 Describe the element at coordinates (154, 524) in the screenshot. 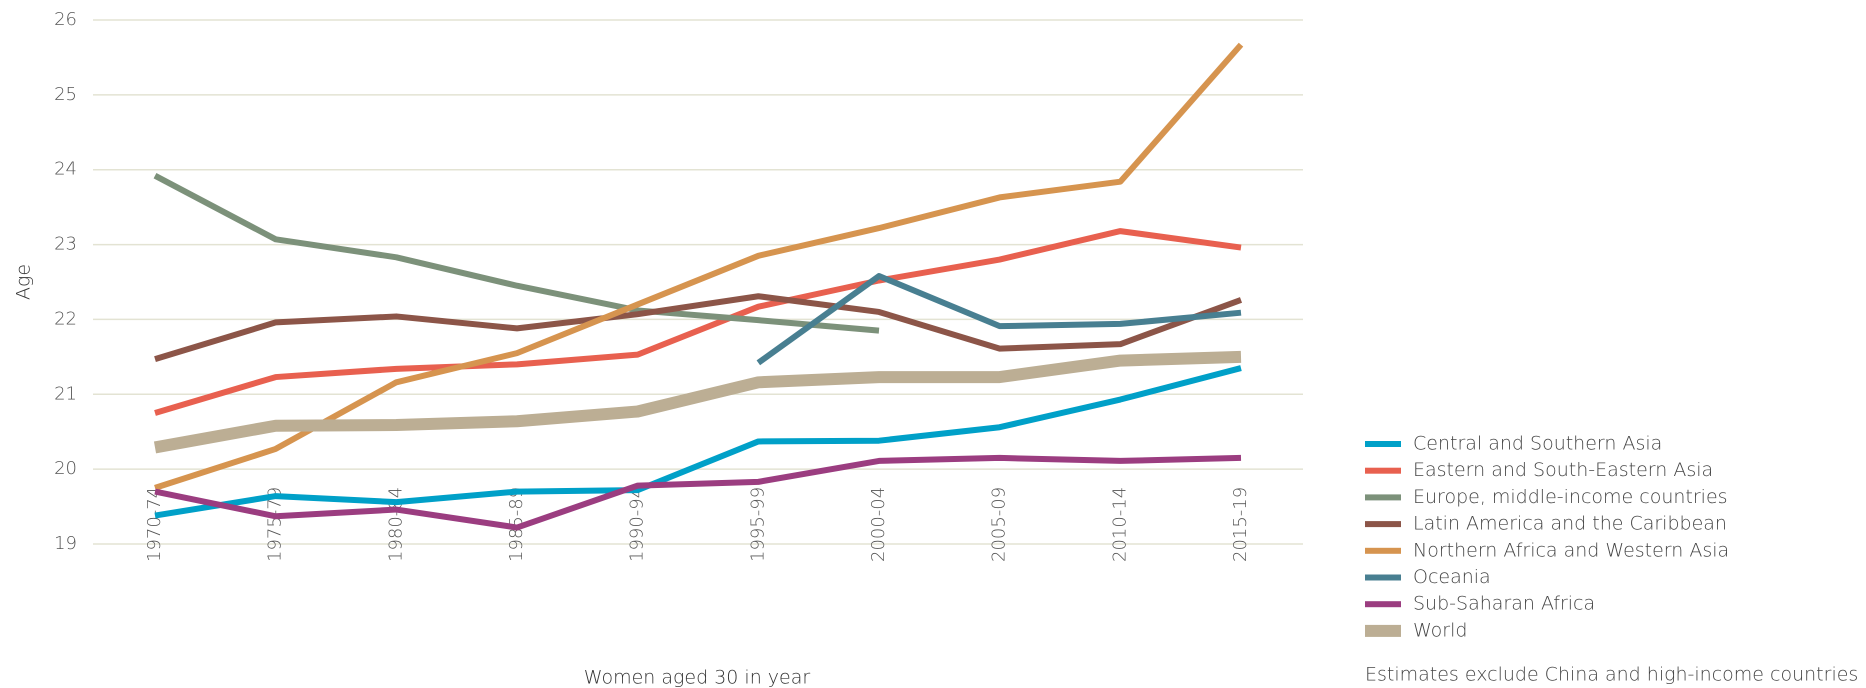

I see `x-tick-label: 1970-74` at that location.